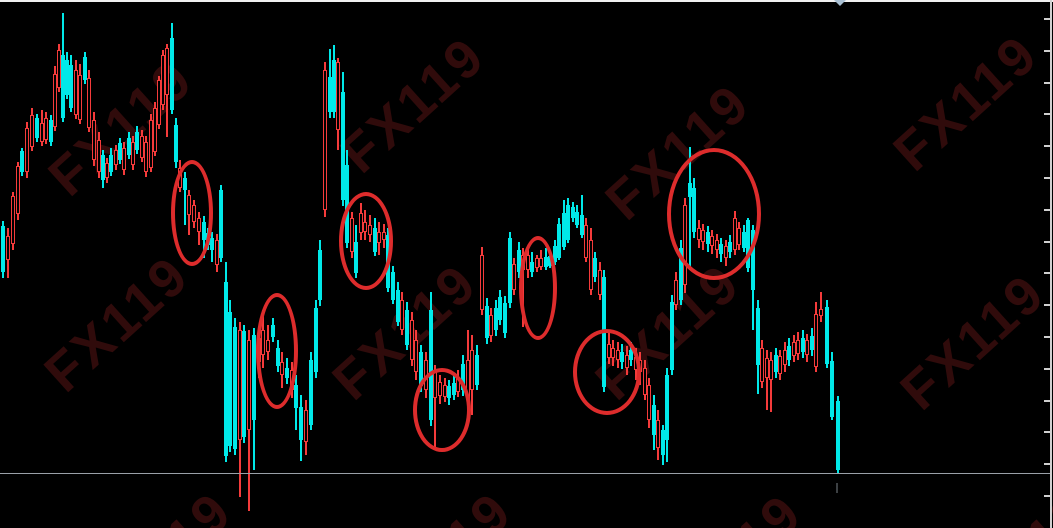 The image size is (1053, 528). What do you see at coordinates (525, 473) in the screenshot?
I see `chart-baseline` at bounding box center [525, 473].